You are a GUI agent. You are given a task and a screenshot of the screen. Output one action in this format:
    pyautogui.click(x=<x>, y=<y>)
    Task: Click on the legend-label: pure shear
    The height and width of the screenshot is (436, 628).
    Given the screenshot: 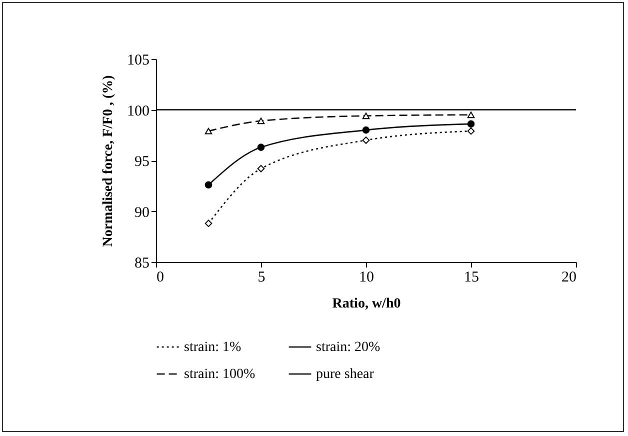 What is the action you would take?
    pyautogui.click(x=345, y=374)
    